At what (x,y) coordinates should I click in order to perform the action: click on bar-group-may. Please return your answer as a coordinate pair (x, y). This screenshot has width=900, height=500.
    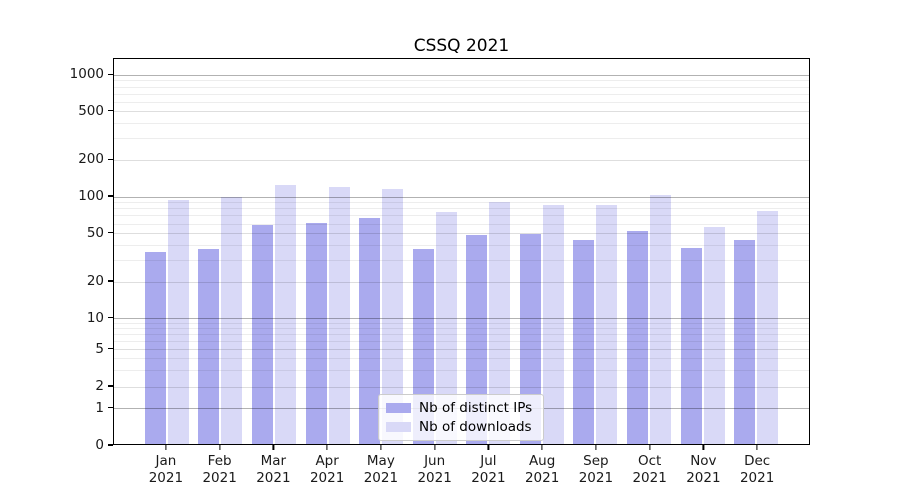
    Looking at the image, I should click on (381, 251).